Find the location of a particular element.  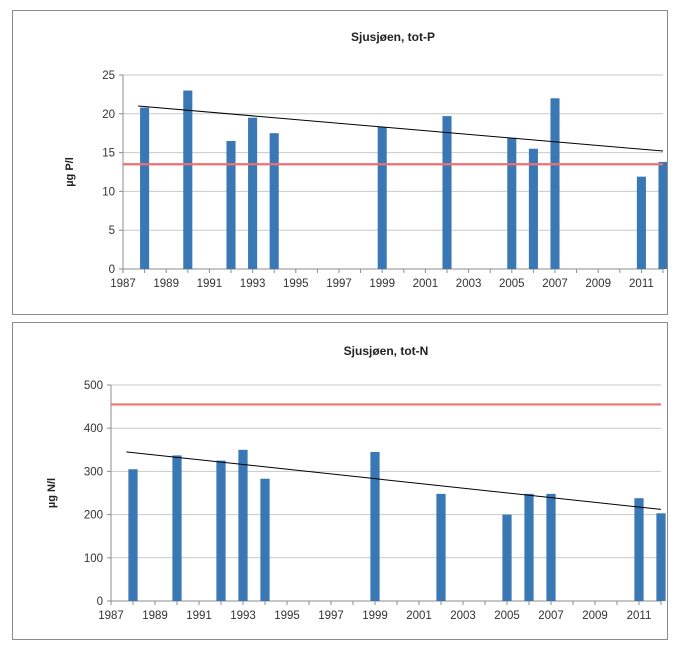

y-axis-label: µg P/l is located at coordinates (70, 172).